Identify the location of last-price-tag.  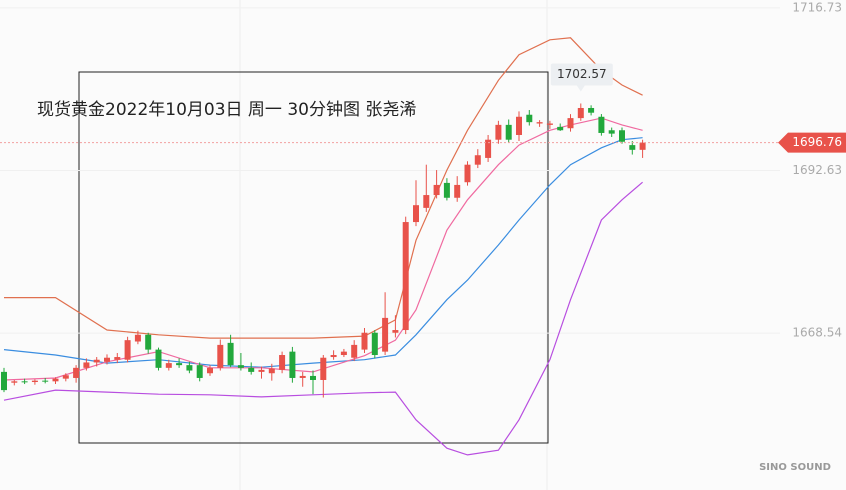
(812, 142).